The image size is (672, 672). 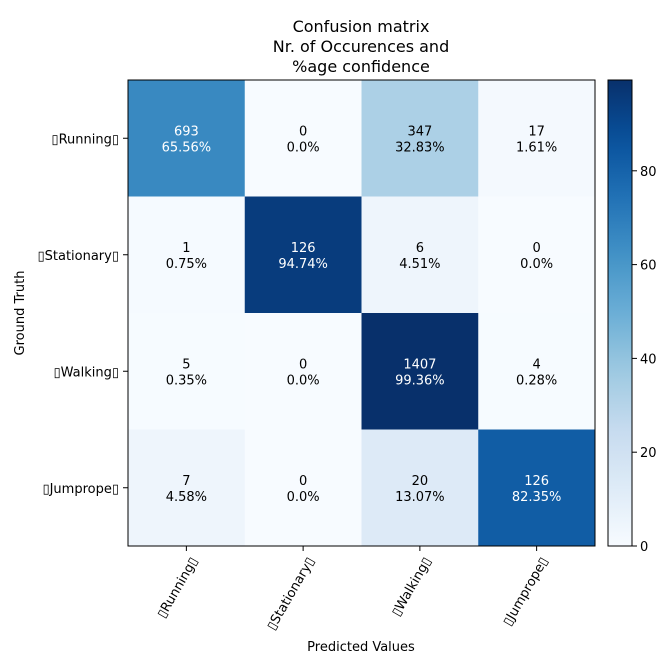 What do you see at coordinates (186, 481) in the screenshot?
I see `cell-count-label: 7` at bounding box center [186, 481].